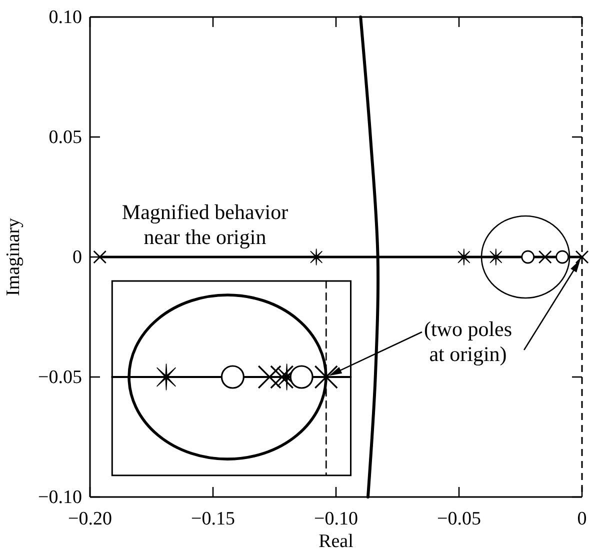  I want to click on x-axis-title: Real, so click(336, 541).